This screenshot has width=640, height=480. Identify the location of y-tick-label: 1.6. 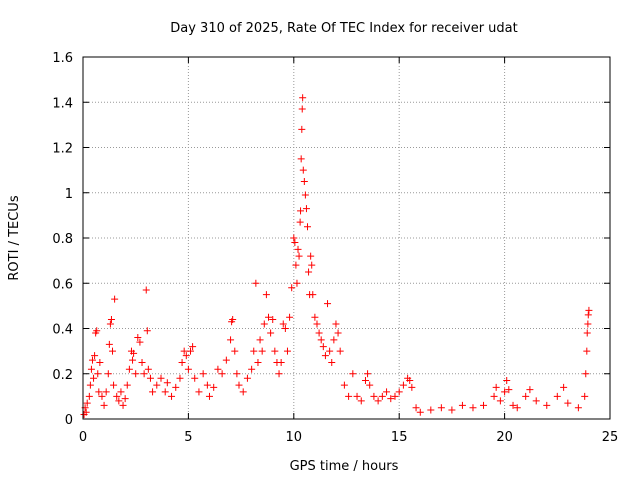
(62, 58).